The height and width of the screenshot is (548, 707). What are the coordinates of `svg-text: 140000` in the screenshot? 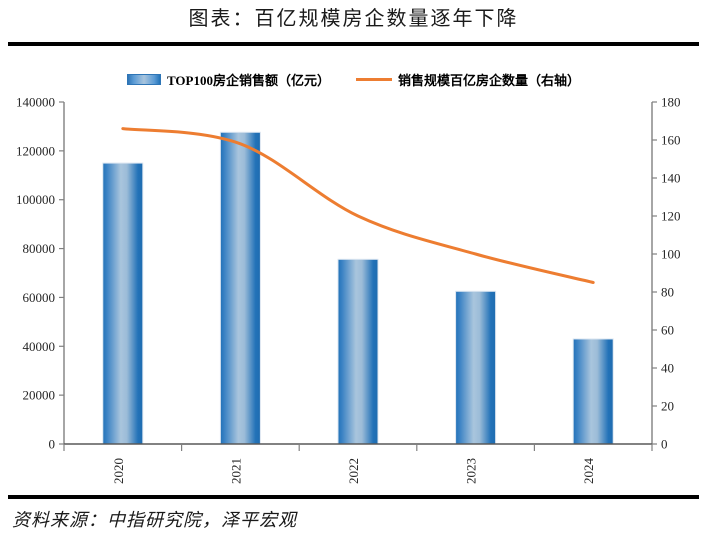 It's located at (35, 102).